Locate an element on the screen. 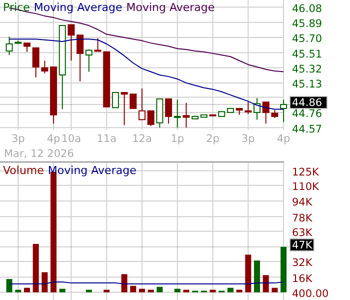 Image resolution: width=350 pixels, height=300 pixels. x-tick-label: 12a is located at coordinates (142, 139).